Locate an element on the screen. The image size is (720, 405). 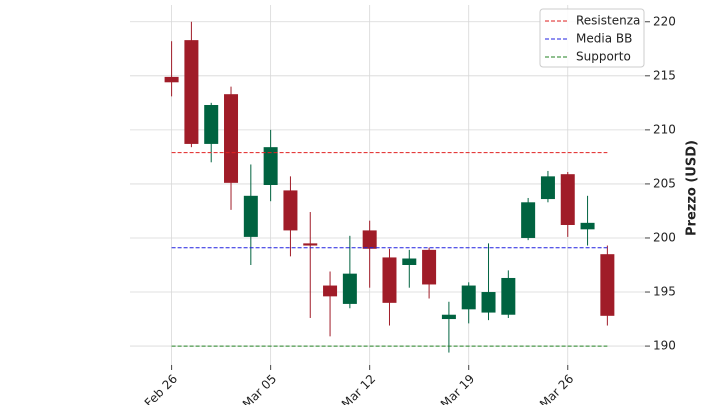
y-tick-label: 190 is located at coordinates (664, 346).